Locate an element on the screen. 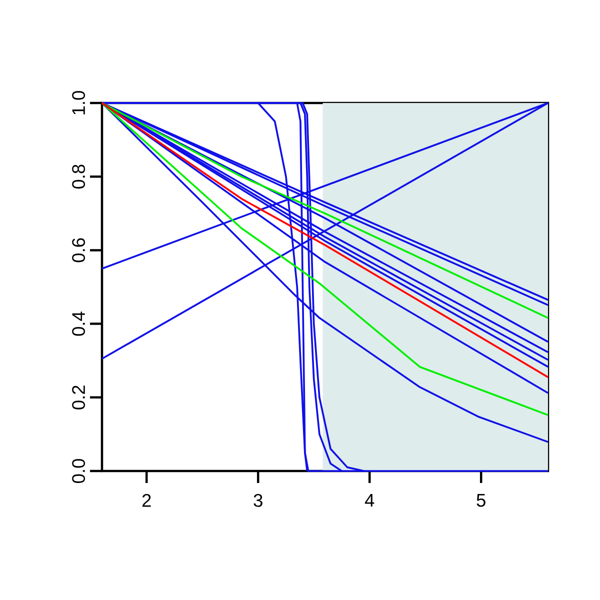 This screenshot has height=600, width=600. x-tick-label: 2 is located at coordinates (146, 500).